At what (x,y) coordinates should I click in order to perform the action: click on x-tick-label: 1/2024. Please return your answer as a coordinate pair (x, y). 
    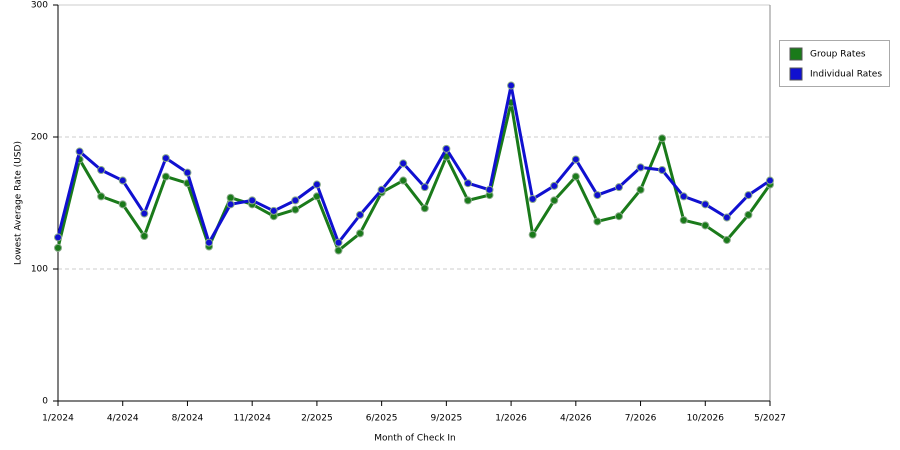
    Looking at the image, I should click on (58, 419).